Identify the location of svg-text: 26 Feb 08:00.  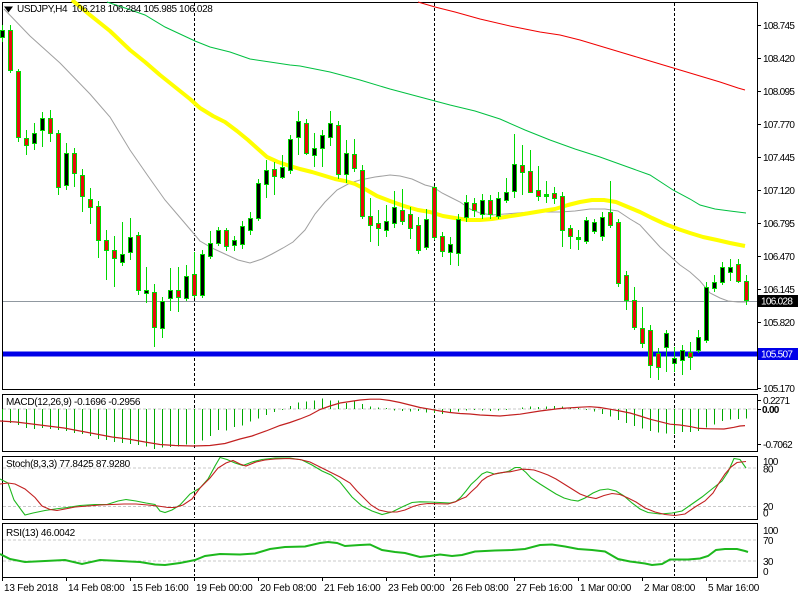
(480, 588).